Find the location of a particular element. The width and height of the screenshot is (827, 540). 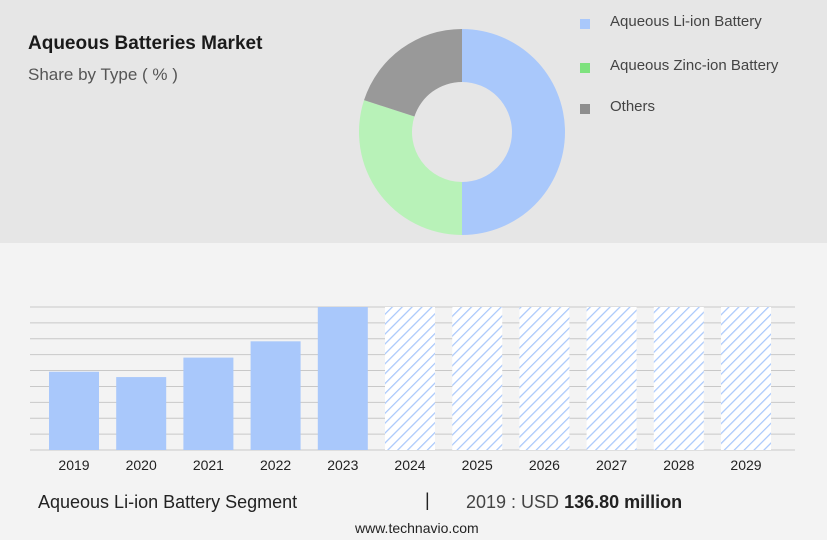

bar-2024 is located at coordinates (410, 378).